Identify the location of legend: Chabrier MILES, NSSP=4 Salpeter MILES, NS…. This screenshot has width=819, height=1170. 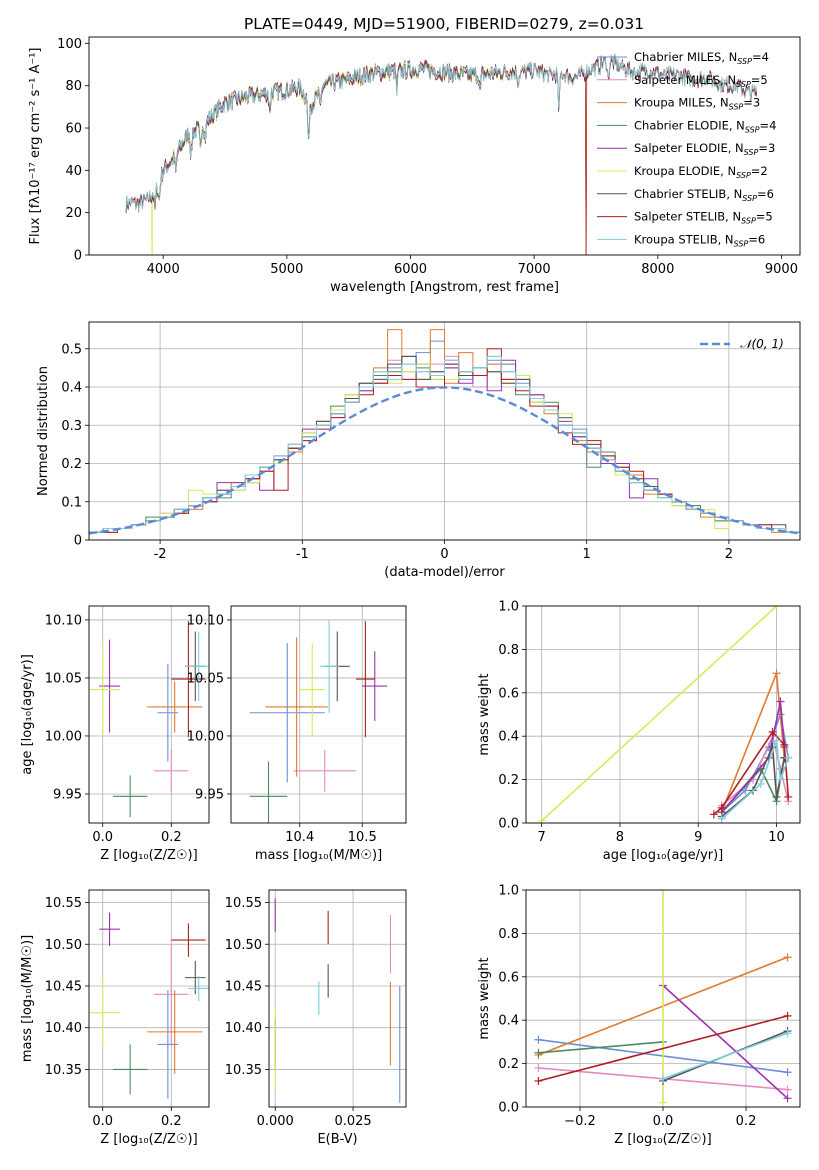
(686, 149).